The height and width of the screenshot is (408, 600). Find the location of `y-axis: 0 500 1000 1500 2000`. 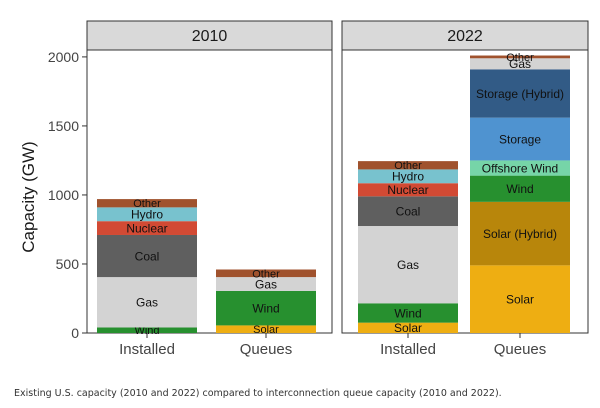

y-axis: 0 500 1000 1500 2000 is located at coordinates (67, 195).